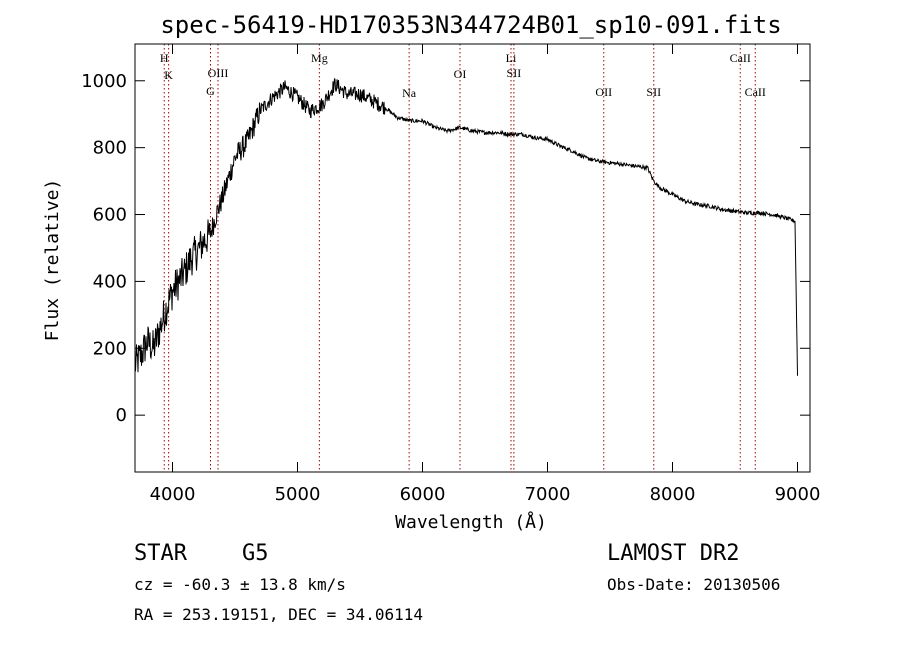  What do you see at coordinates (121, 415) in the screenshot?
I see `y-tick-label: 0` at bounding box center [121, 415].